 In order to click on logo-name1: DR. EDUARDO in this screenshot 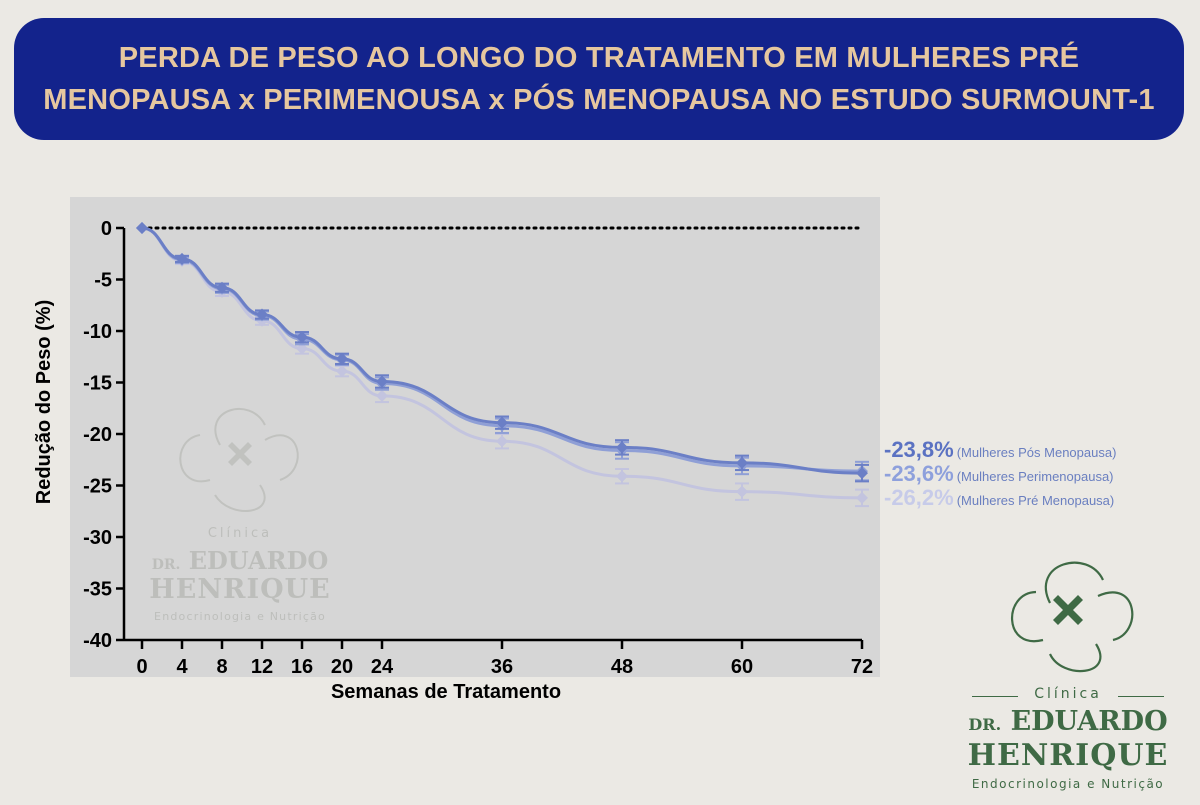, I will do `click(1068, 721)`.